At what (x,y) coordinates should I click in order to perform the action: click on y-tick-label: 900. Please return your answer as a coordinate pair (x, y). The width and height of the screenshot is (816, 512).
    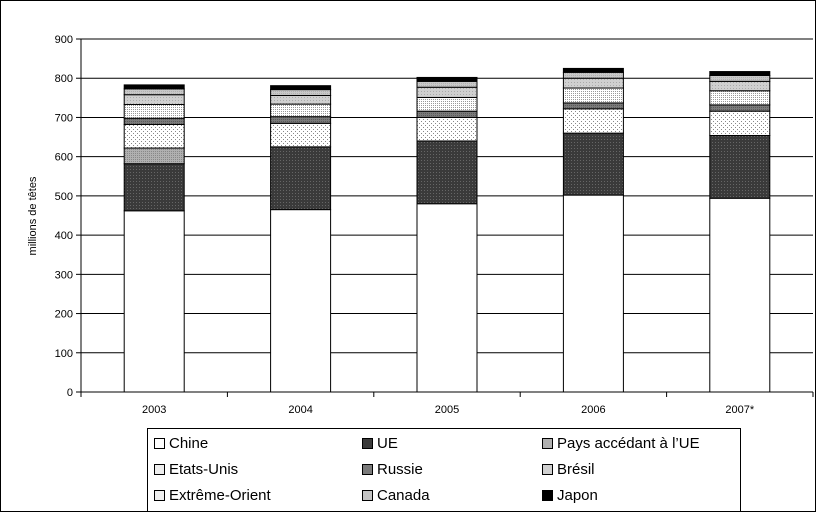
    Looking at the image, I should click on (64, 40).